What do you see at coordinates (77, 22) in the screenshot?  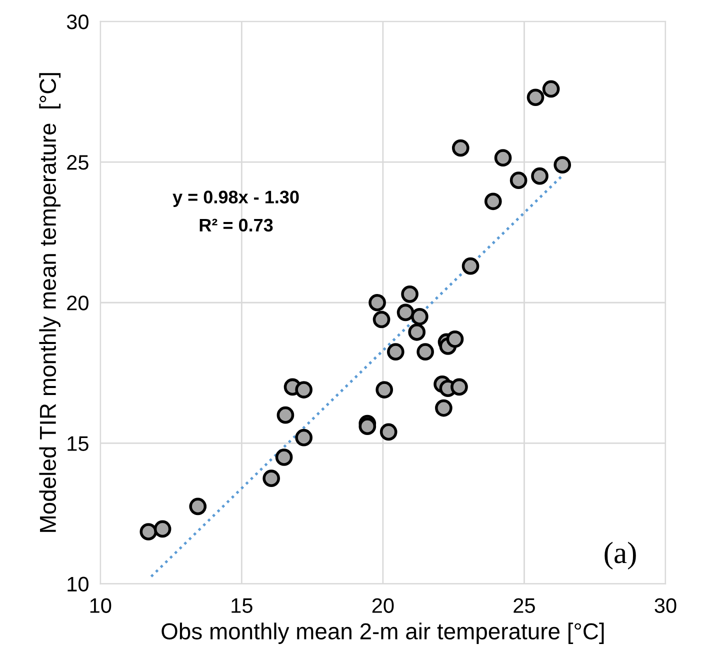 I see `y-tick-label: 30` at bounding box center [77, 22].